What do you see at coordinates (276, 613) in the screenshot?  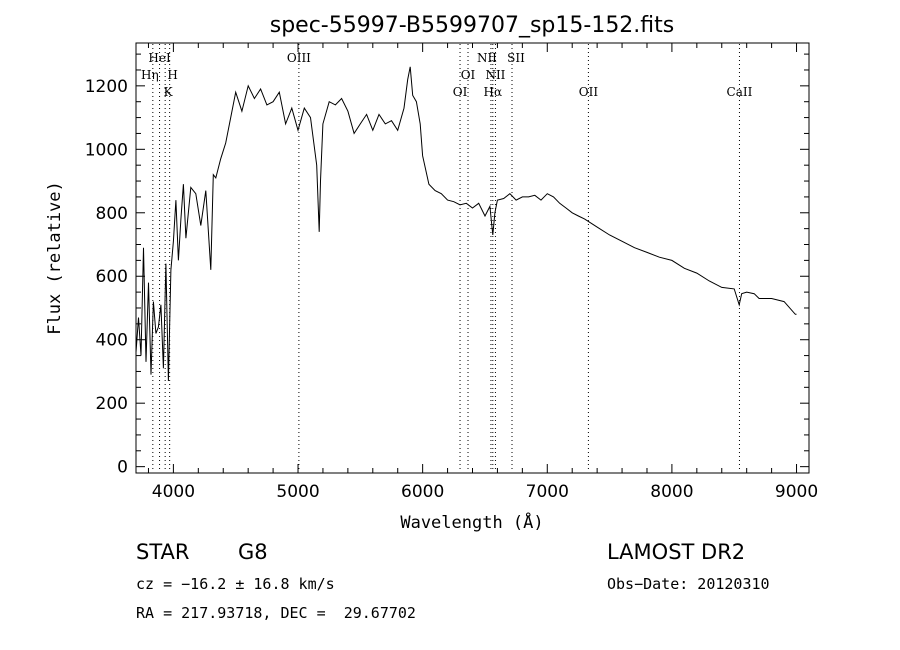 I see `ra-dec-coordinates: RA = 217.93718, DEC = 29.67702` at bounding box center [276, 613].